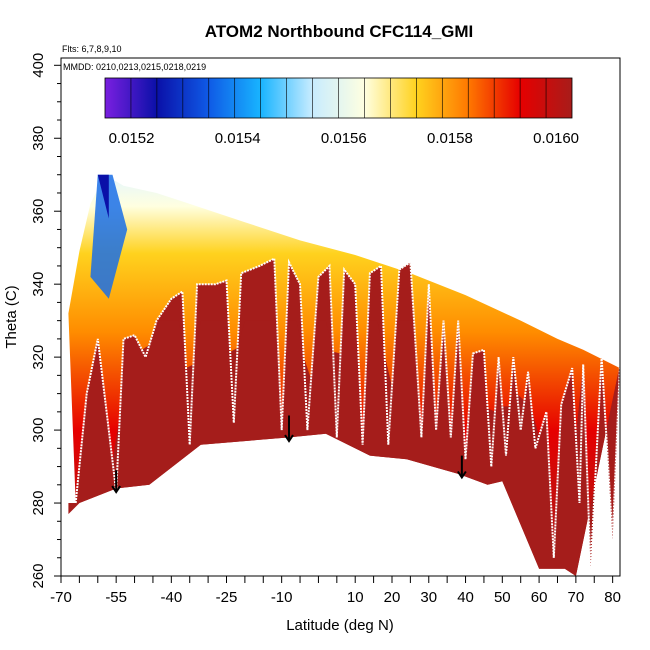  What do you see at coordinates (38, 357) in the screenshot?
I see `y-tick-label: 320` at bounding box center [38, 357].